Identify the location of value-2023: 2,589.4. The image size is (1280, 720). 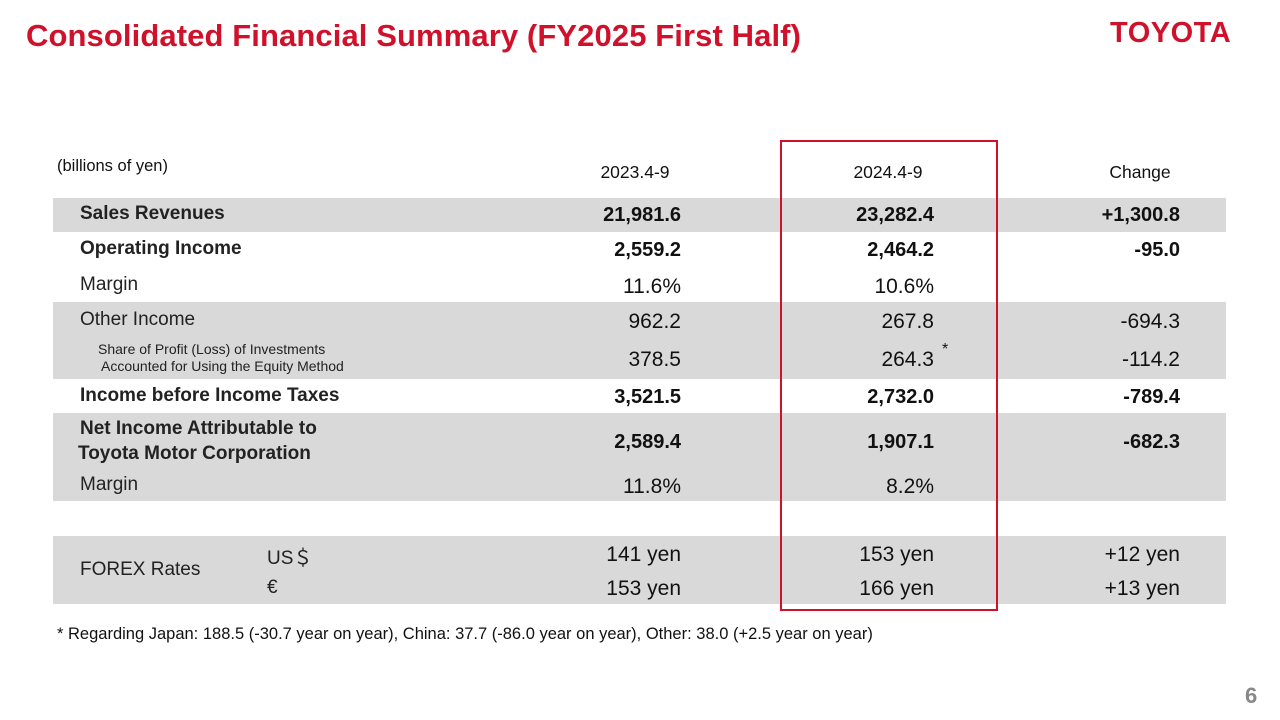
(647, 442).